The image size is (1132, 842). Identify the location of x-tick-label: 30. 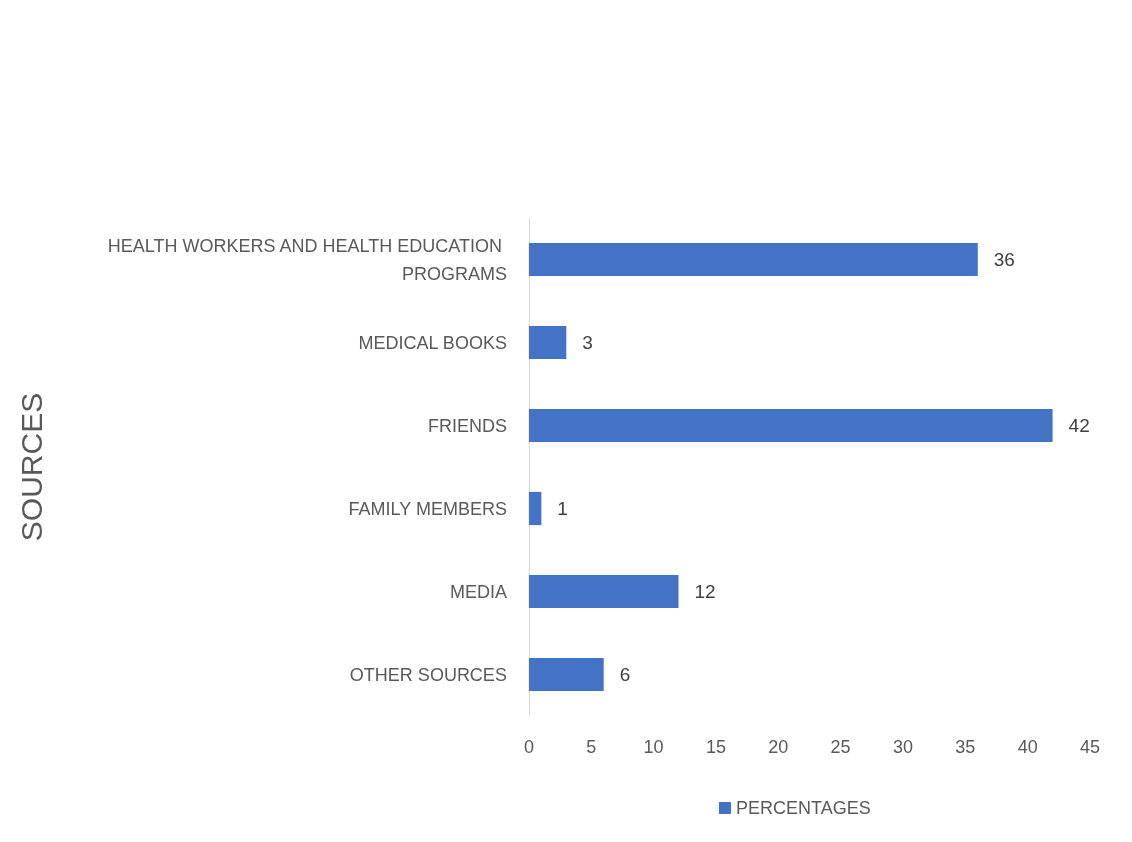
(902, 747).